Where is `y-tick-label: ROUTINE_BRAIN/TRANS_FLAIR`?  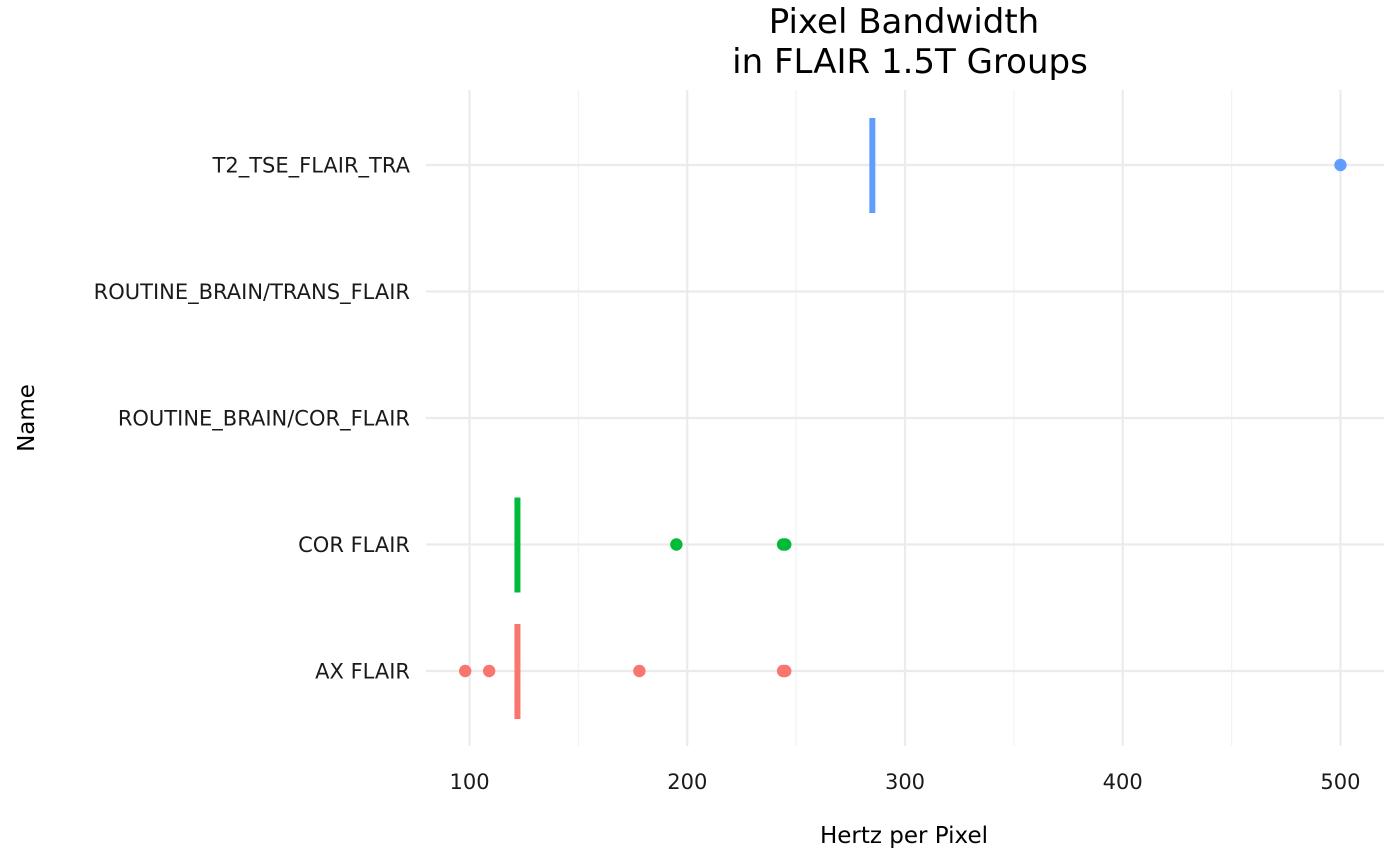
y-tick-label: ROUTINE_BRAIN/TRANS_FLAIR is located at coordinates (252, 292).